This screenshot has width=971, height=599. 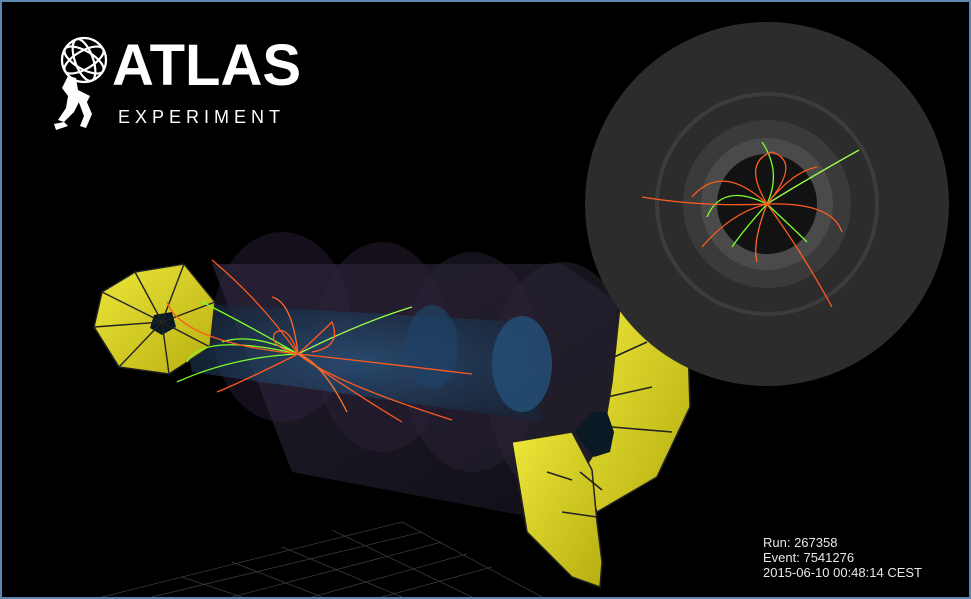 What do you see at coordinates (81, 83) in the screenshot?
I see `atlas-globe-figure-icon` at bounding box center [81, 83].